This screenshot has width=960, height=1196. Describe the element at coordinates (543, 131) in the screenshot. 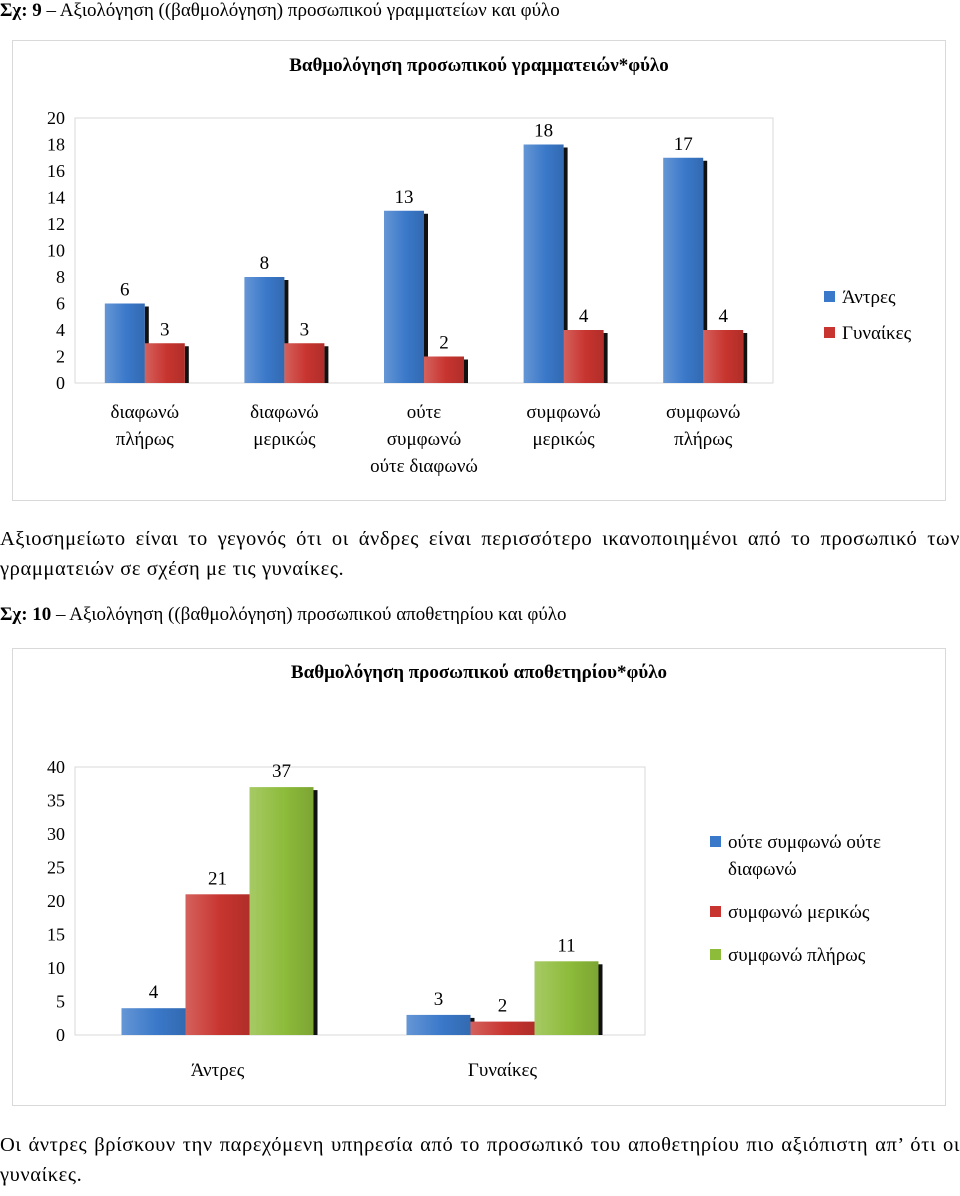

I see `data-label: 18` at that location.